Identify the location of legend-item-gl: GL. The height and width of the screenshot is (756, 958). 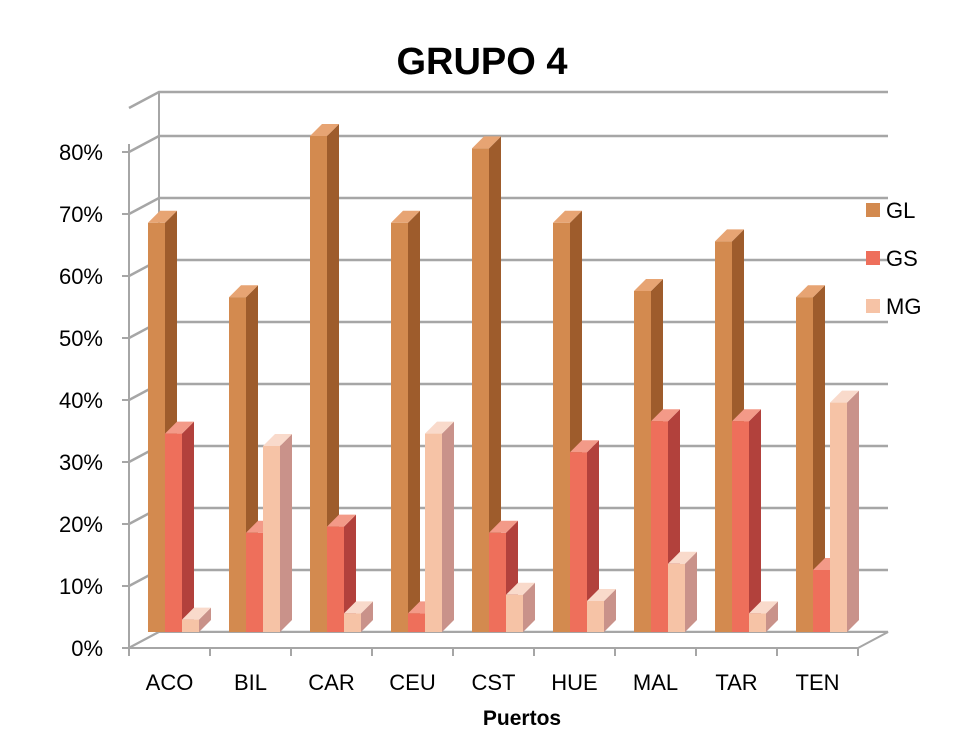
(890, 210).